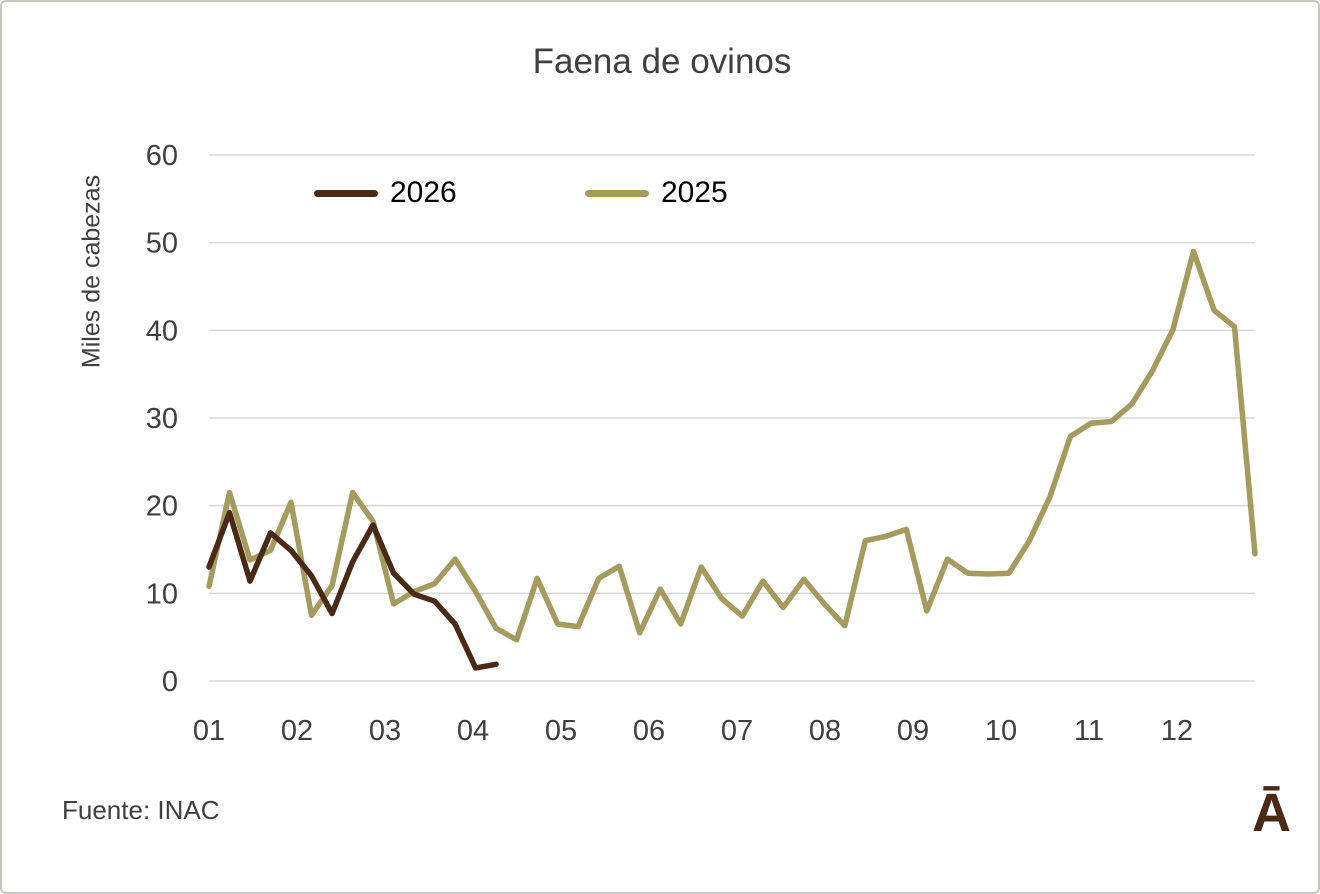  What do you see at coordinates (385, 193) in the screenshot?
I see `legend-item-2026: 2026` at bounding box center [385, 193].